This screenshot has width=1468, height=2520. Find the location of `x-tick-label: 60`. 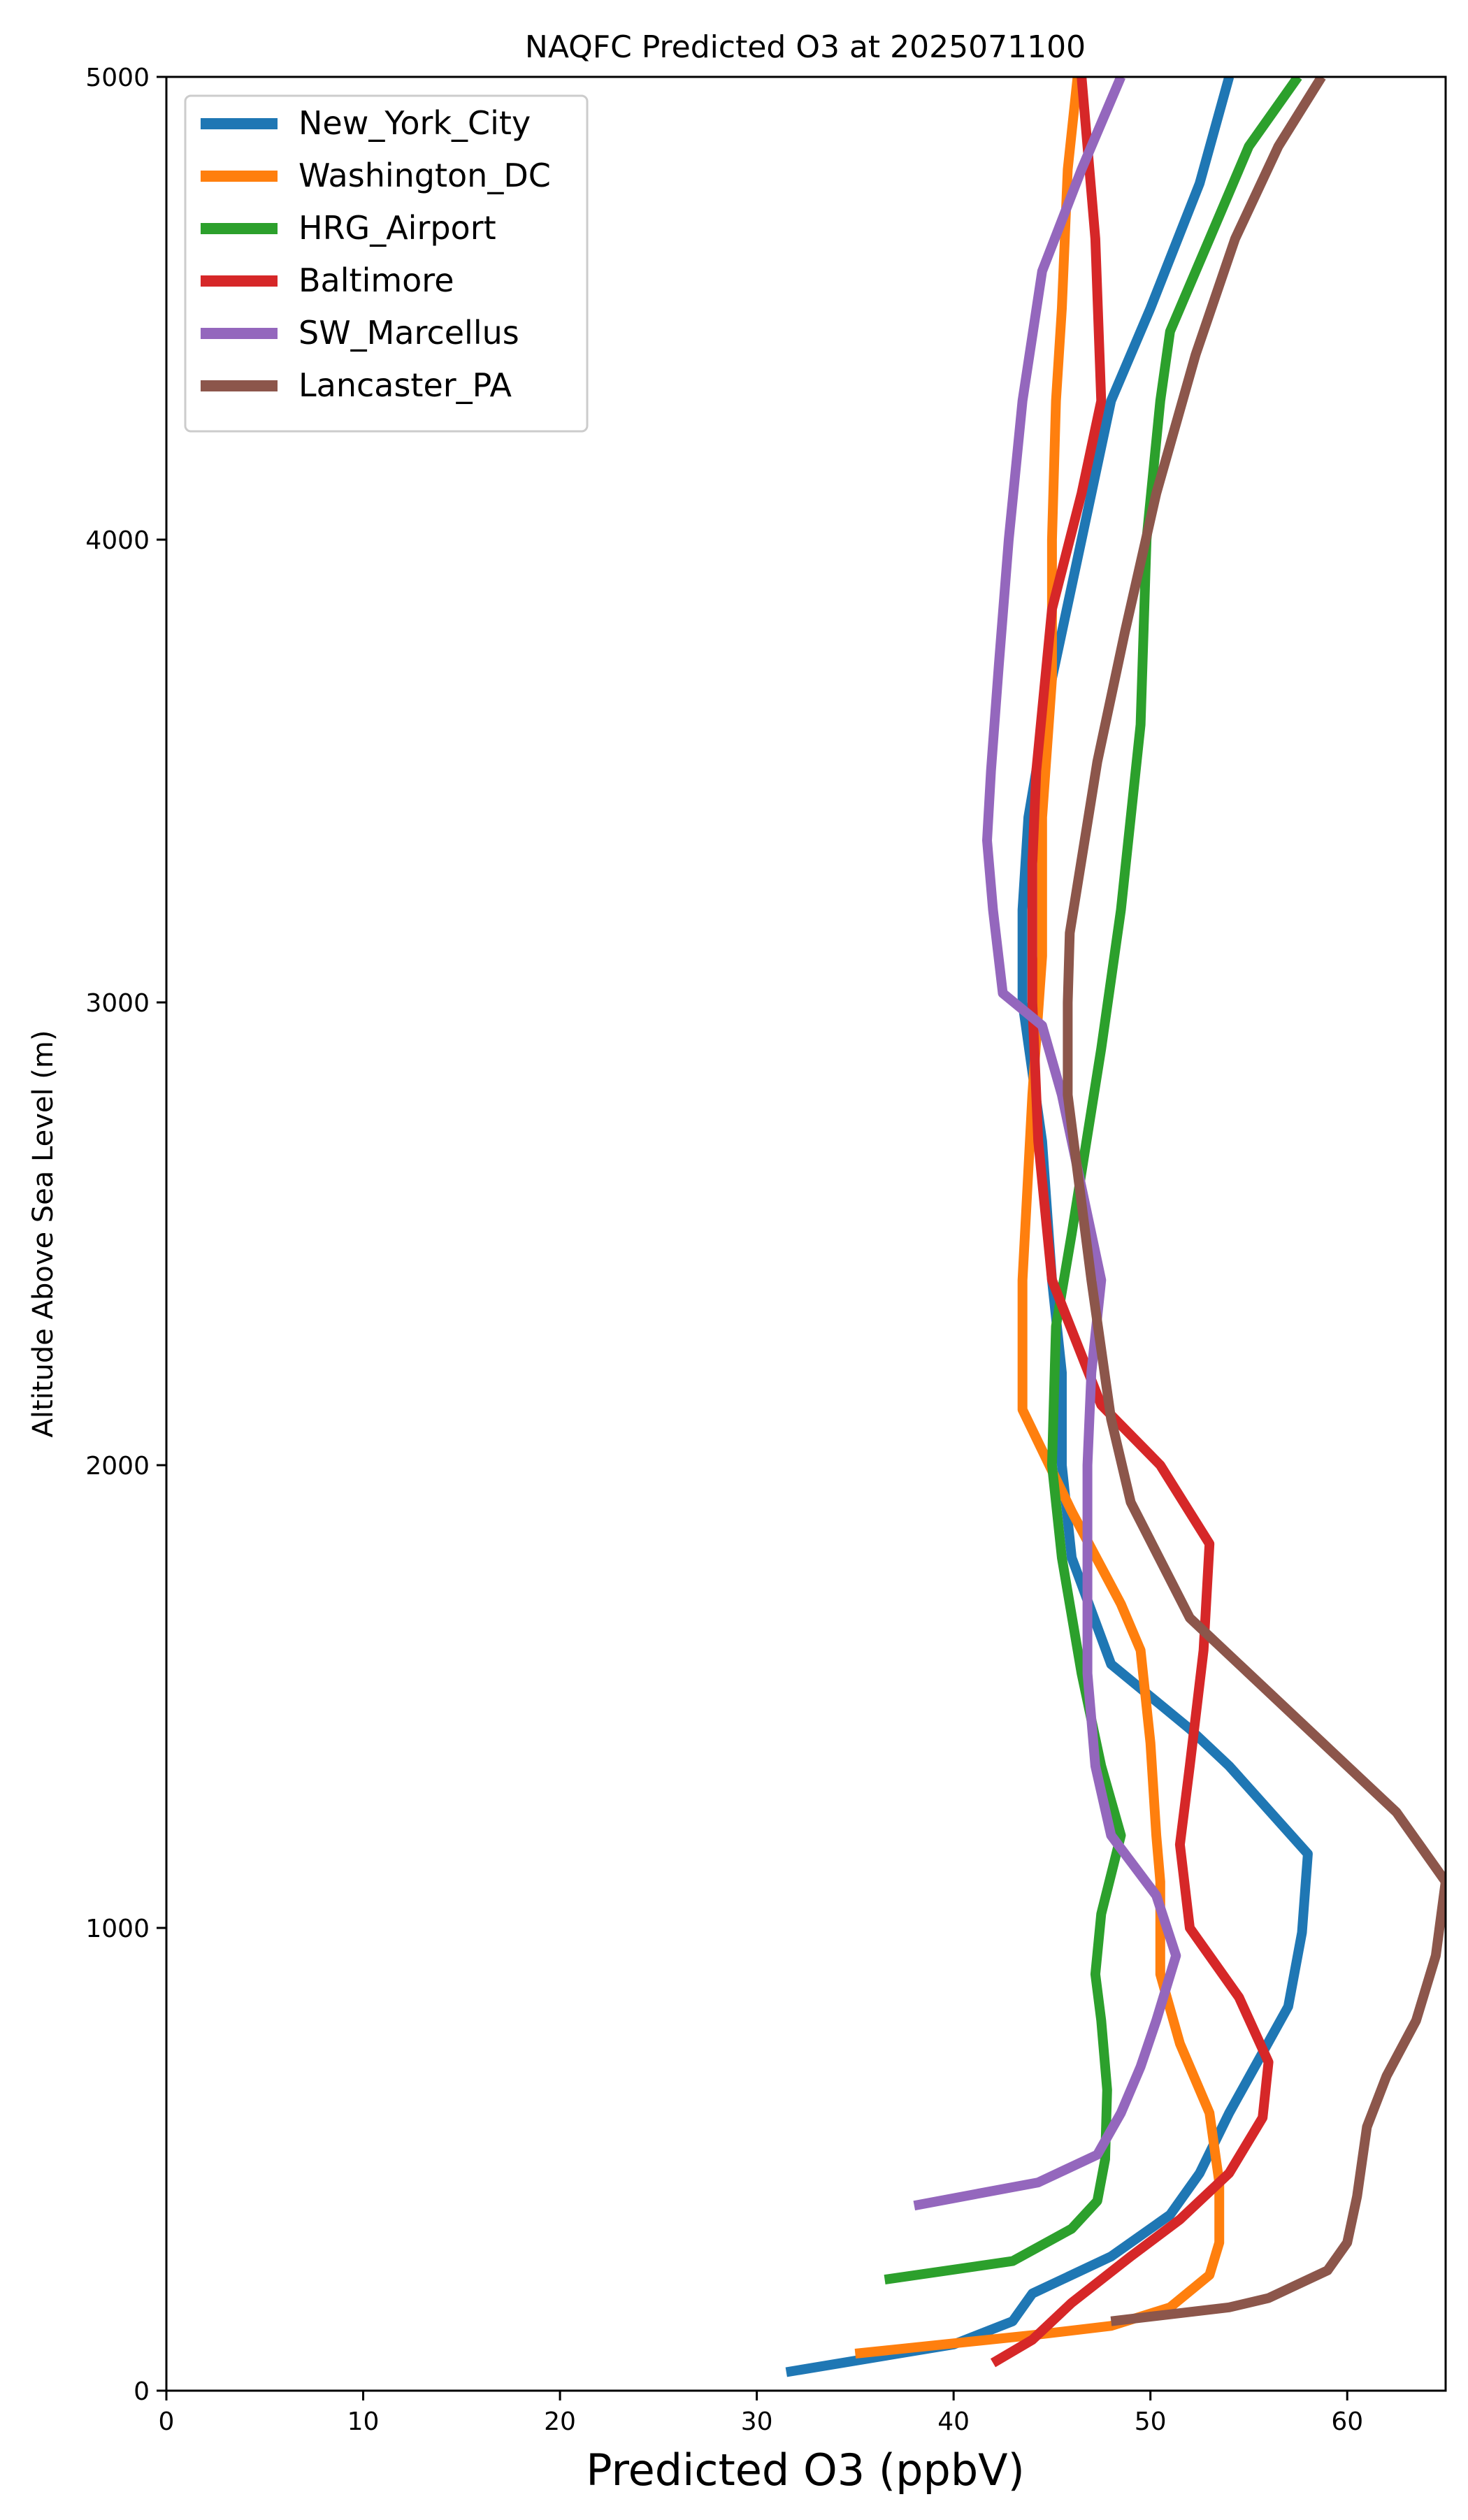

x-tick-label: 60 is located at coordinates (1347, 2421).